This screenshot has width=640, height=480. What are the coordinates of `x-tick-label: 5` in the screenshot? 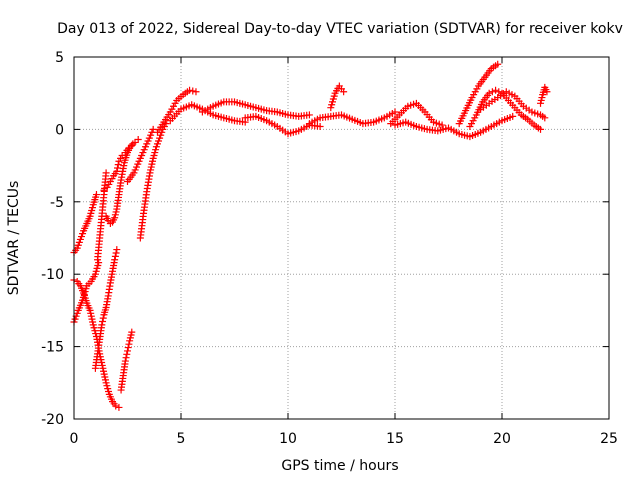 It's located at (181, 439).